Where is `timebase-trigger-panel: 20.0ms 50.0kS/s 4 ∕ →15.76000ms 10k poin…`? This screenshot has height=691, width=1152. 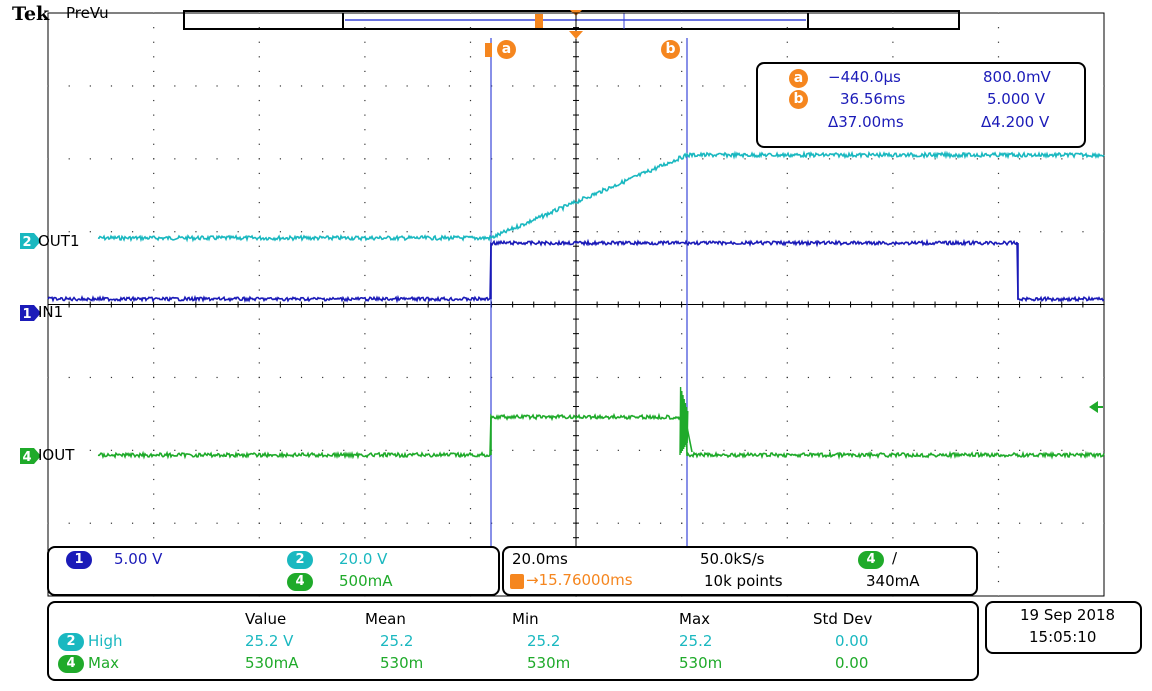
timebase-trigger-panel: 20.0ms 50.0kS/s 4 ∕ →15.76000ms 10k poin… is located at coordinates (740, 571).